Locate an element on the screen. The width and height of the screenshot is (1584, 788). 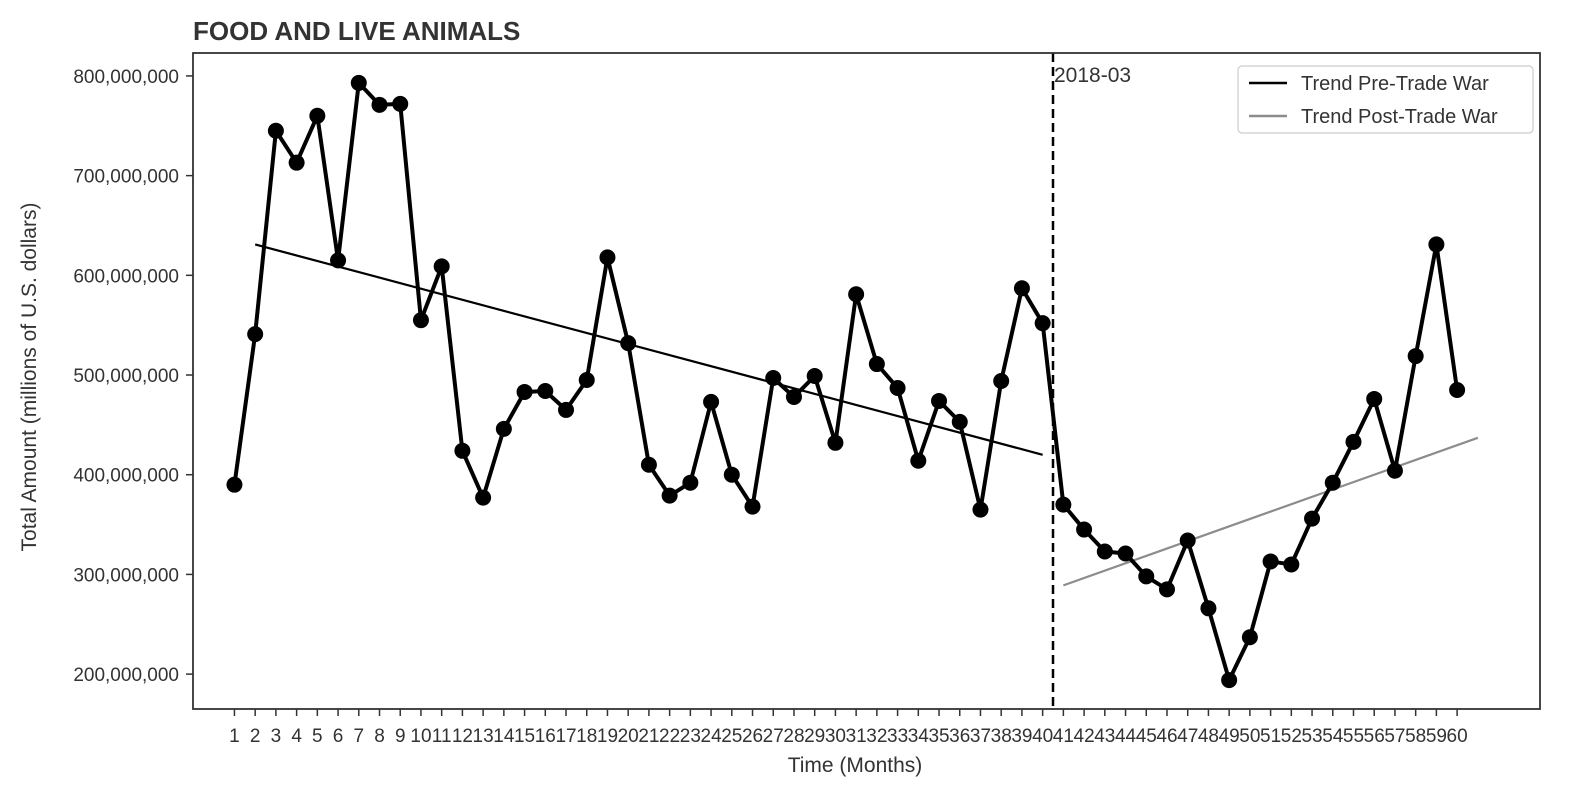
y-tick-label: 200,000,000 is located at coordinates (126, 675).